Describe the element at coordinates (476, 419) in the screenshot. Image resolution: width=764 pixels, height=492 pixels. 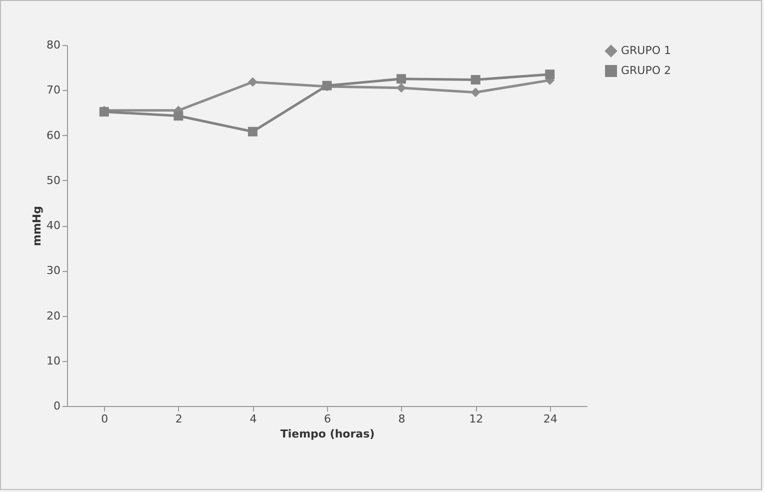
I see `x-tick-label: 12` at that location.